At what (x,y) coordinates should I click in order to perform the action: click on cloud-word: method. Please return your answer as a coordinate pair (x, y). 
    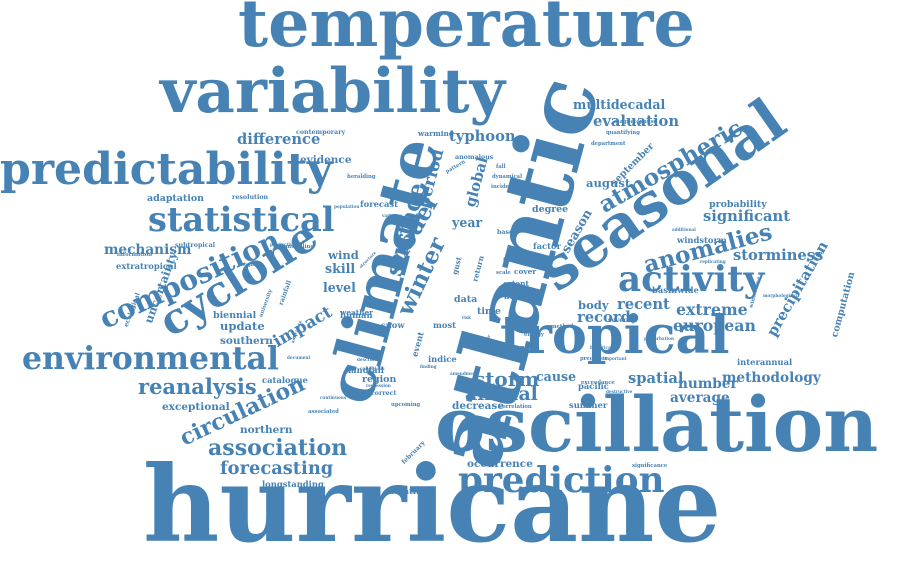
    Looking at the image, I should click on (562, 327).